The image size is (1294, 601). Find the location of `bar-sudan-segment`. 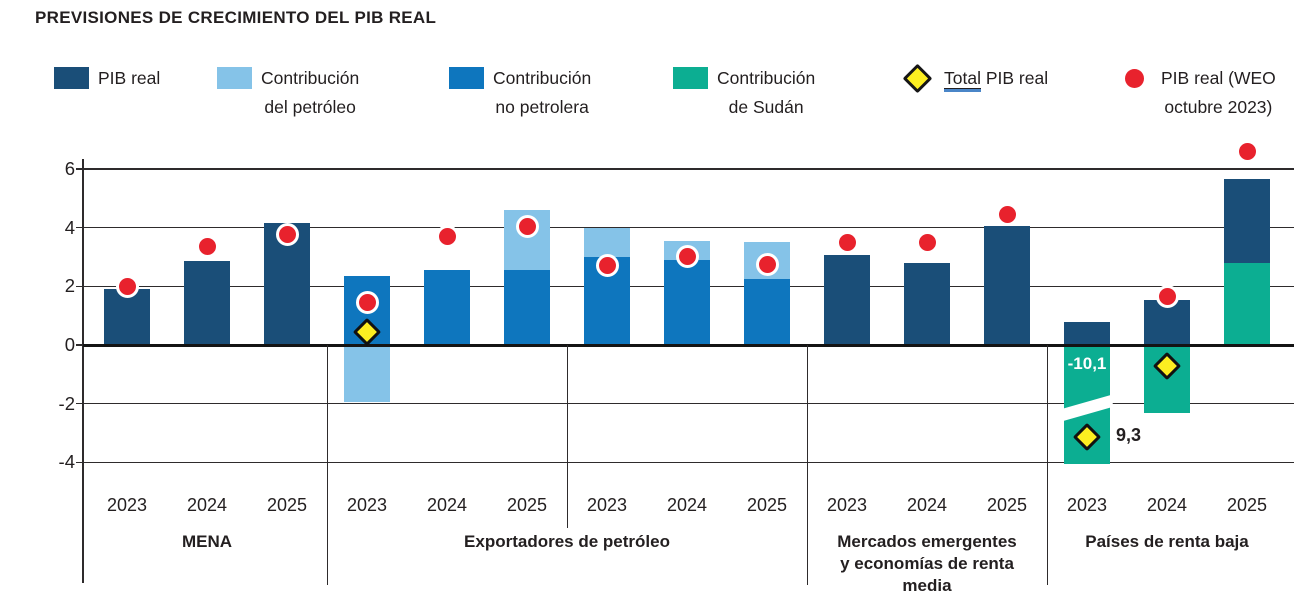

bar-sudan-segment is located at coordinates (1247, 303).